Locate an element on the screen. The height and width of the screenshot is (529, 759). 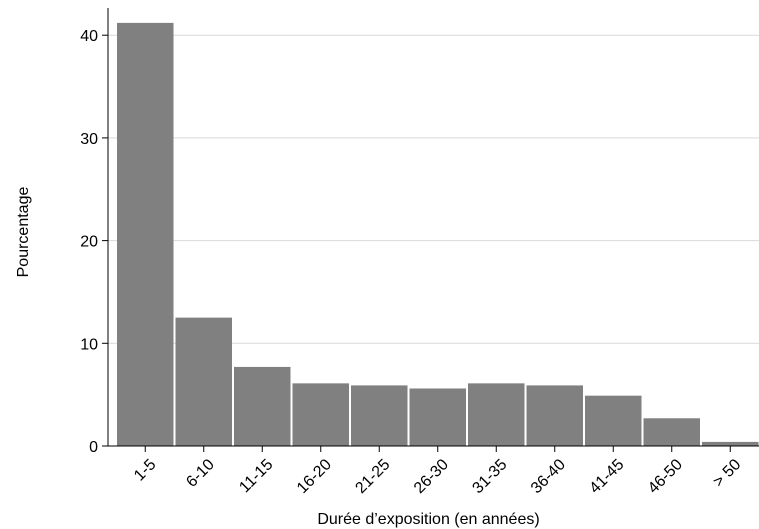
x-tick-label: 46-50 is located at coordinates (665, 476).